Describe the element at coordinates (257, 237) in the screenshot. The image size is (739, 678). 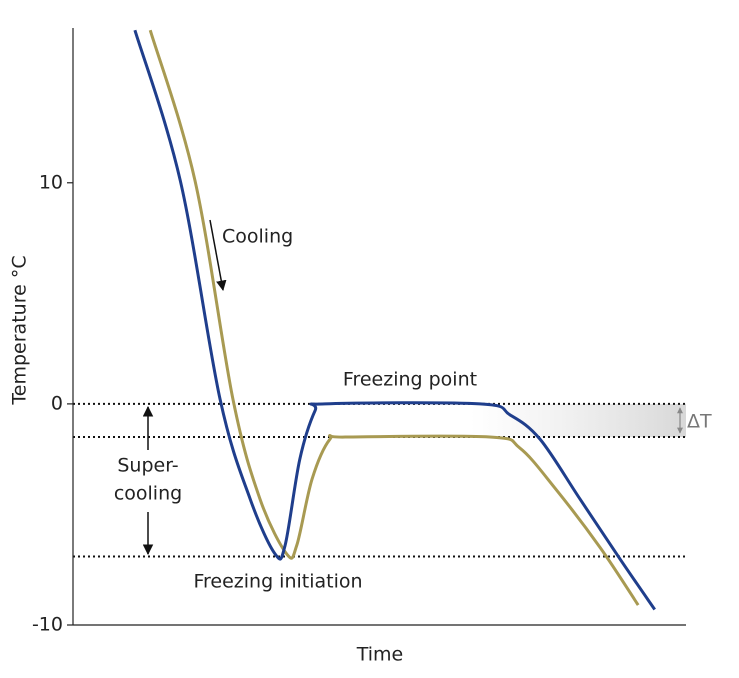
I see `annotation: Cooling` at that location.